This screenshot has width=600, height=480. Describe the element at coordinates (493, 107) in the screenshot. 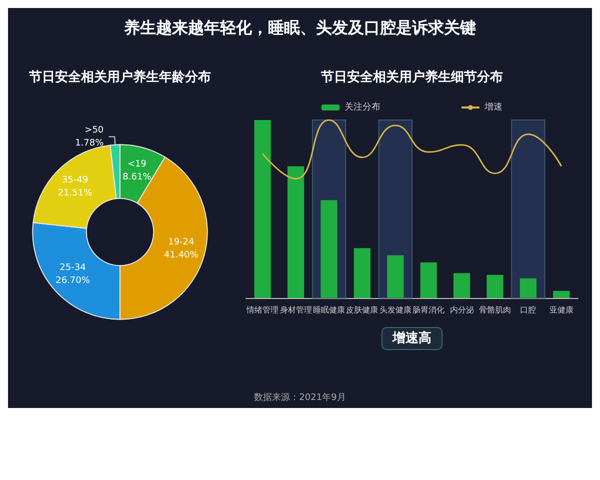

I see `legend-label: 增速` at that location.